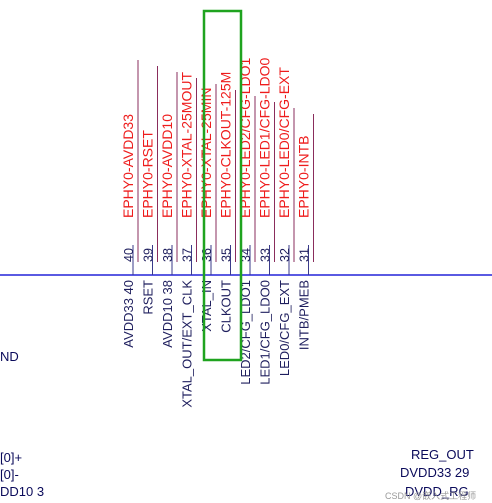 The width and height of the screenshot is (492, 503). I want to click on pin-38-pin-name: AVDD10 38, so click(167, 314).